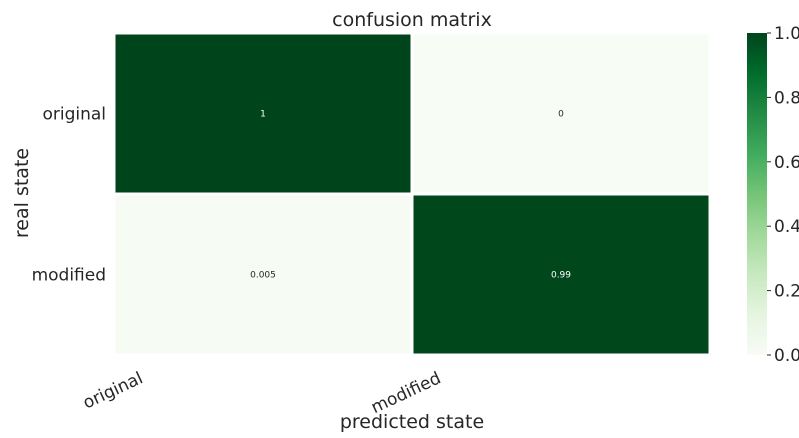  I want to click on heatmap-cell-label: 0, so click(561, 115).